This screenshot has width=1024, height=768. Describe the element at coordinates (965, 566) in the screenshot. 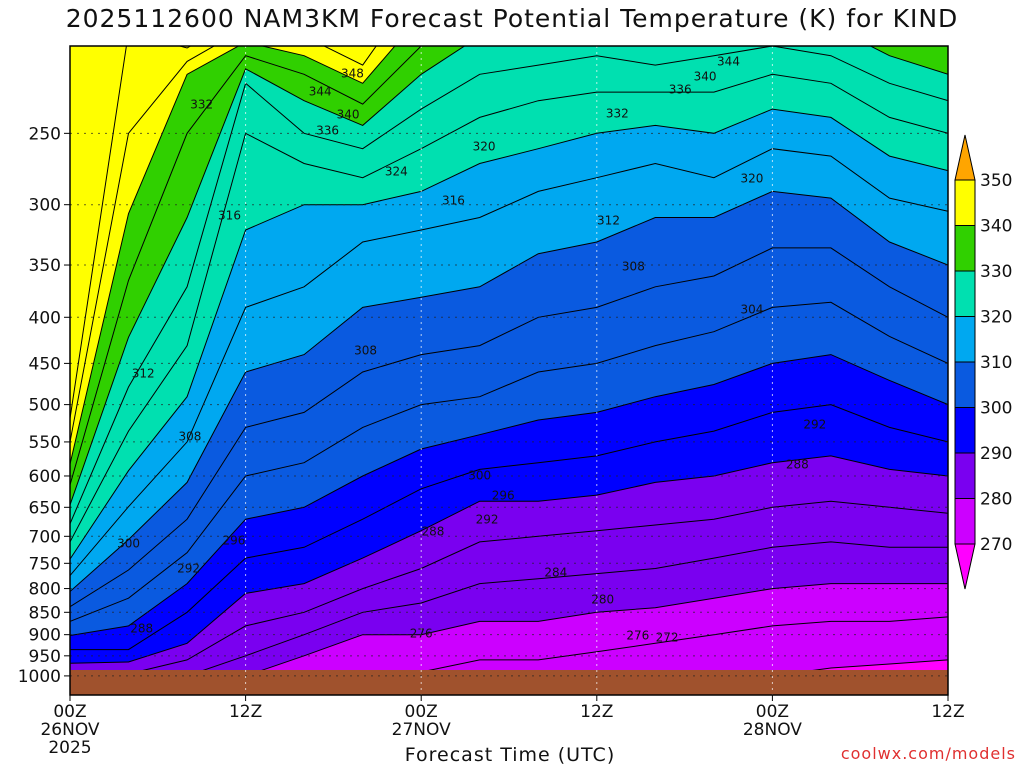

I see `colorbar-arrow-bottom` at that location.